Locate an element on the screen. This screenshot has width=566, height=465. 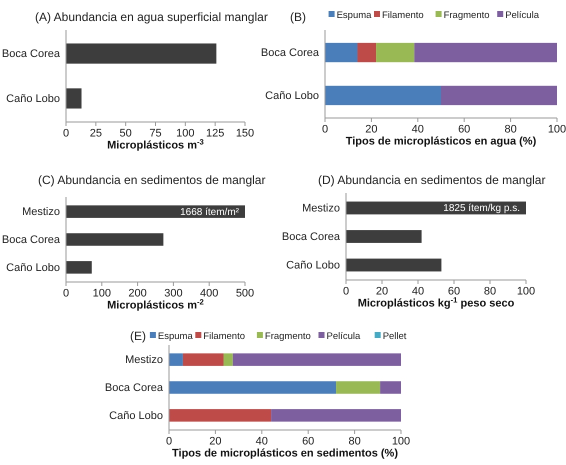
chart-title: (A) Abundancia en agua superficial manglar is located at coordinates (151, 17).